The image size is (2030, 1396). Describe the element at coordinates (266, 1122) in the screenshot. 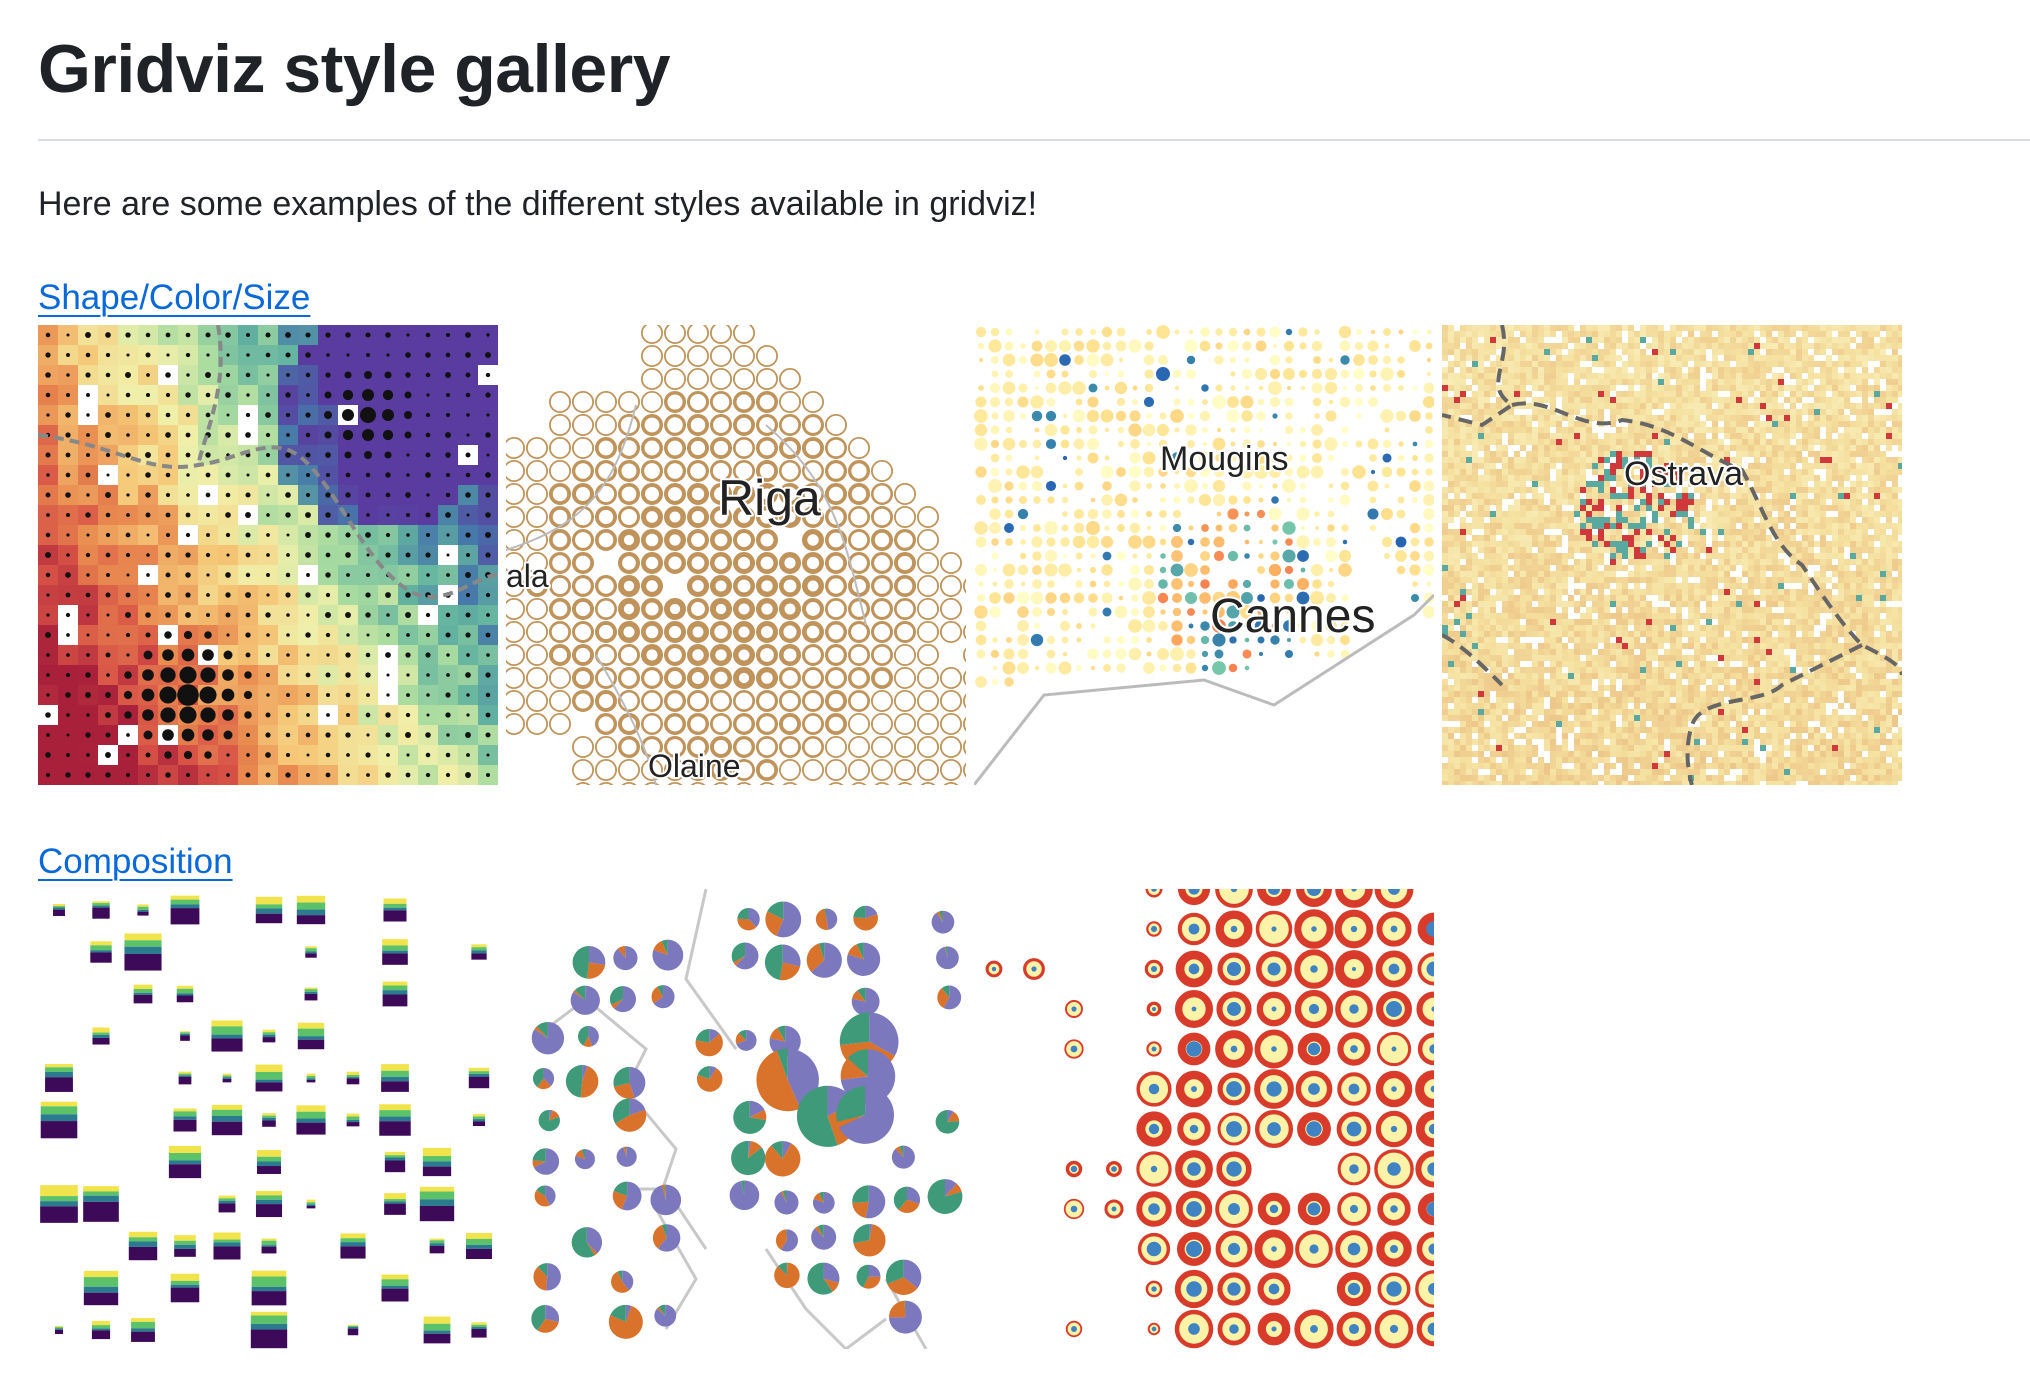

I see `stacked-squares-map` at that location.